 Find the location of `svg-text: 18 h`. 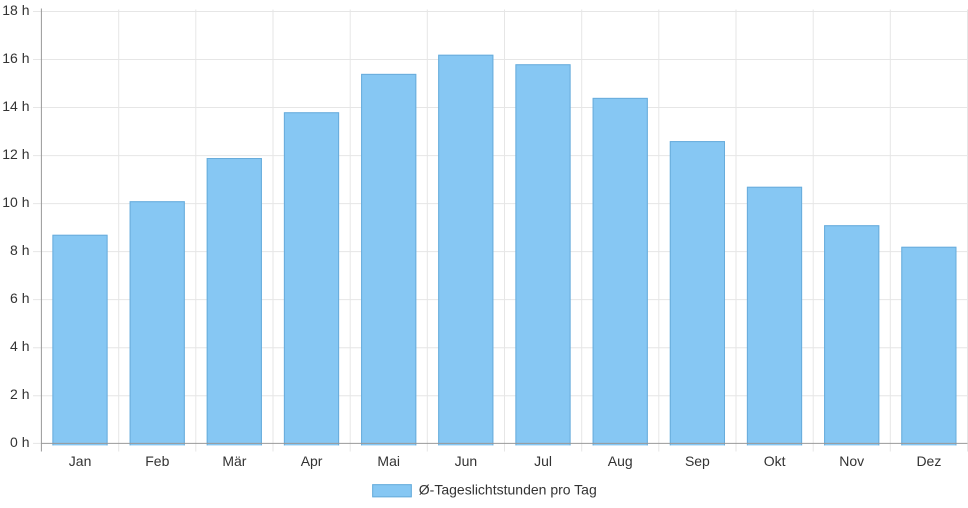

svg-text: 18 h is located at coordinates (15, 10).